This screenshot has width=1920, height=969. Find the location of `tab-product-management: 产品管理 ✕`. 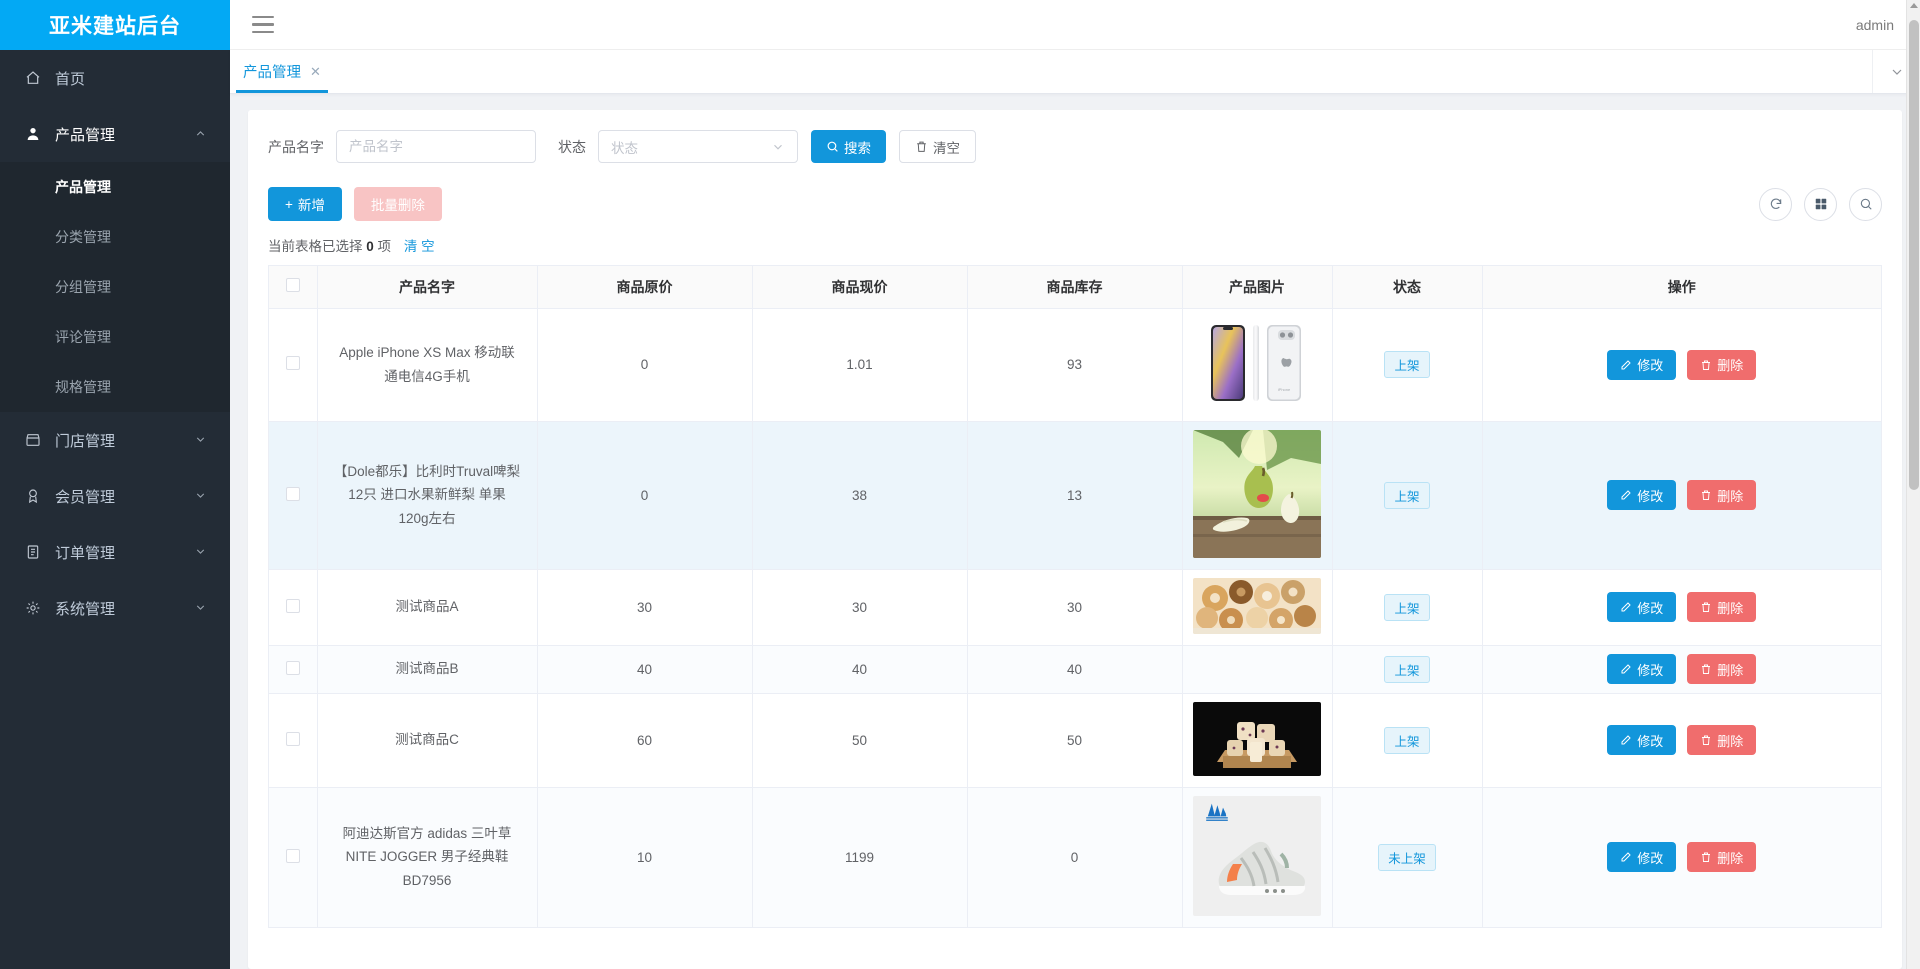

tab-product-management: 产品管理 ✕ is located at coordinates (282, 71).